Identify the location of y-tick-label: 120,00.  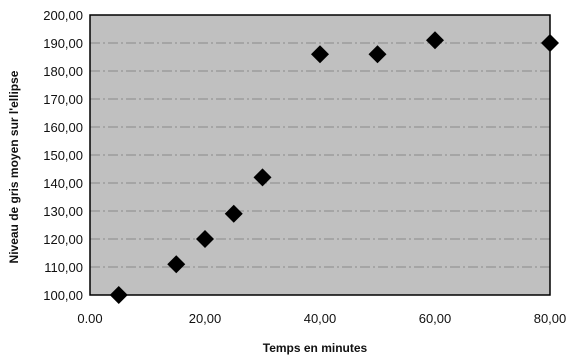
(63, 239).